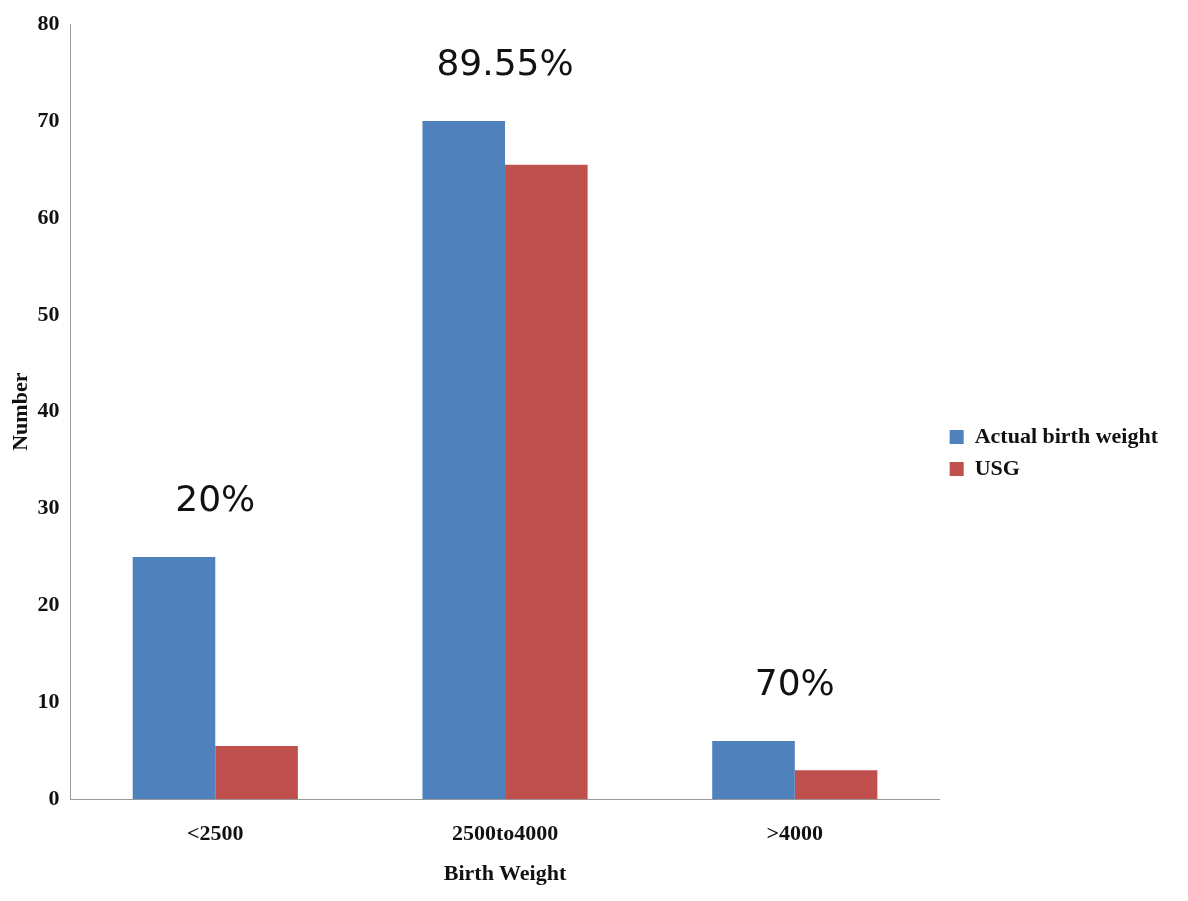 The width and height of the screenshot is (1188, 901). What do you see at coordinates (48, 216) in the screenshot?
I see `y-tick-label: 60` at bounding box center [48, 216].